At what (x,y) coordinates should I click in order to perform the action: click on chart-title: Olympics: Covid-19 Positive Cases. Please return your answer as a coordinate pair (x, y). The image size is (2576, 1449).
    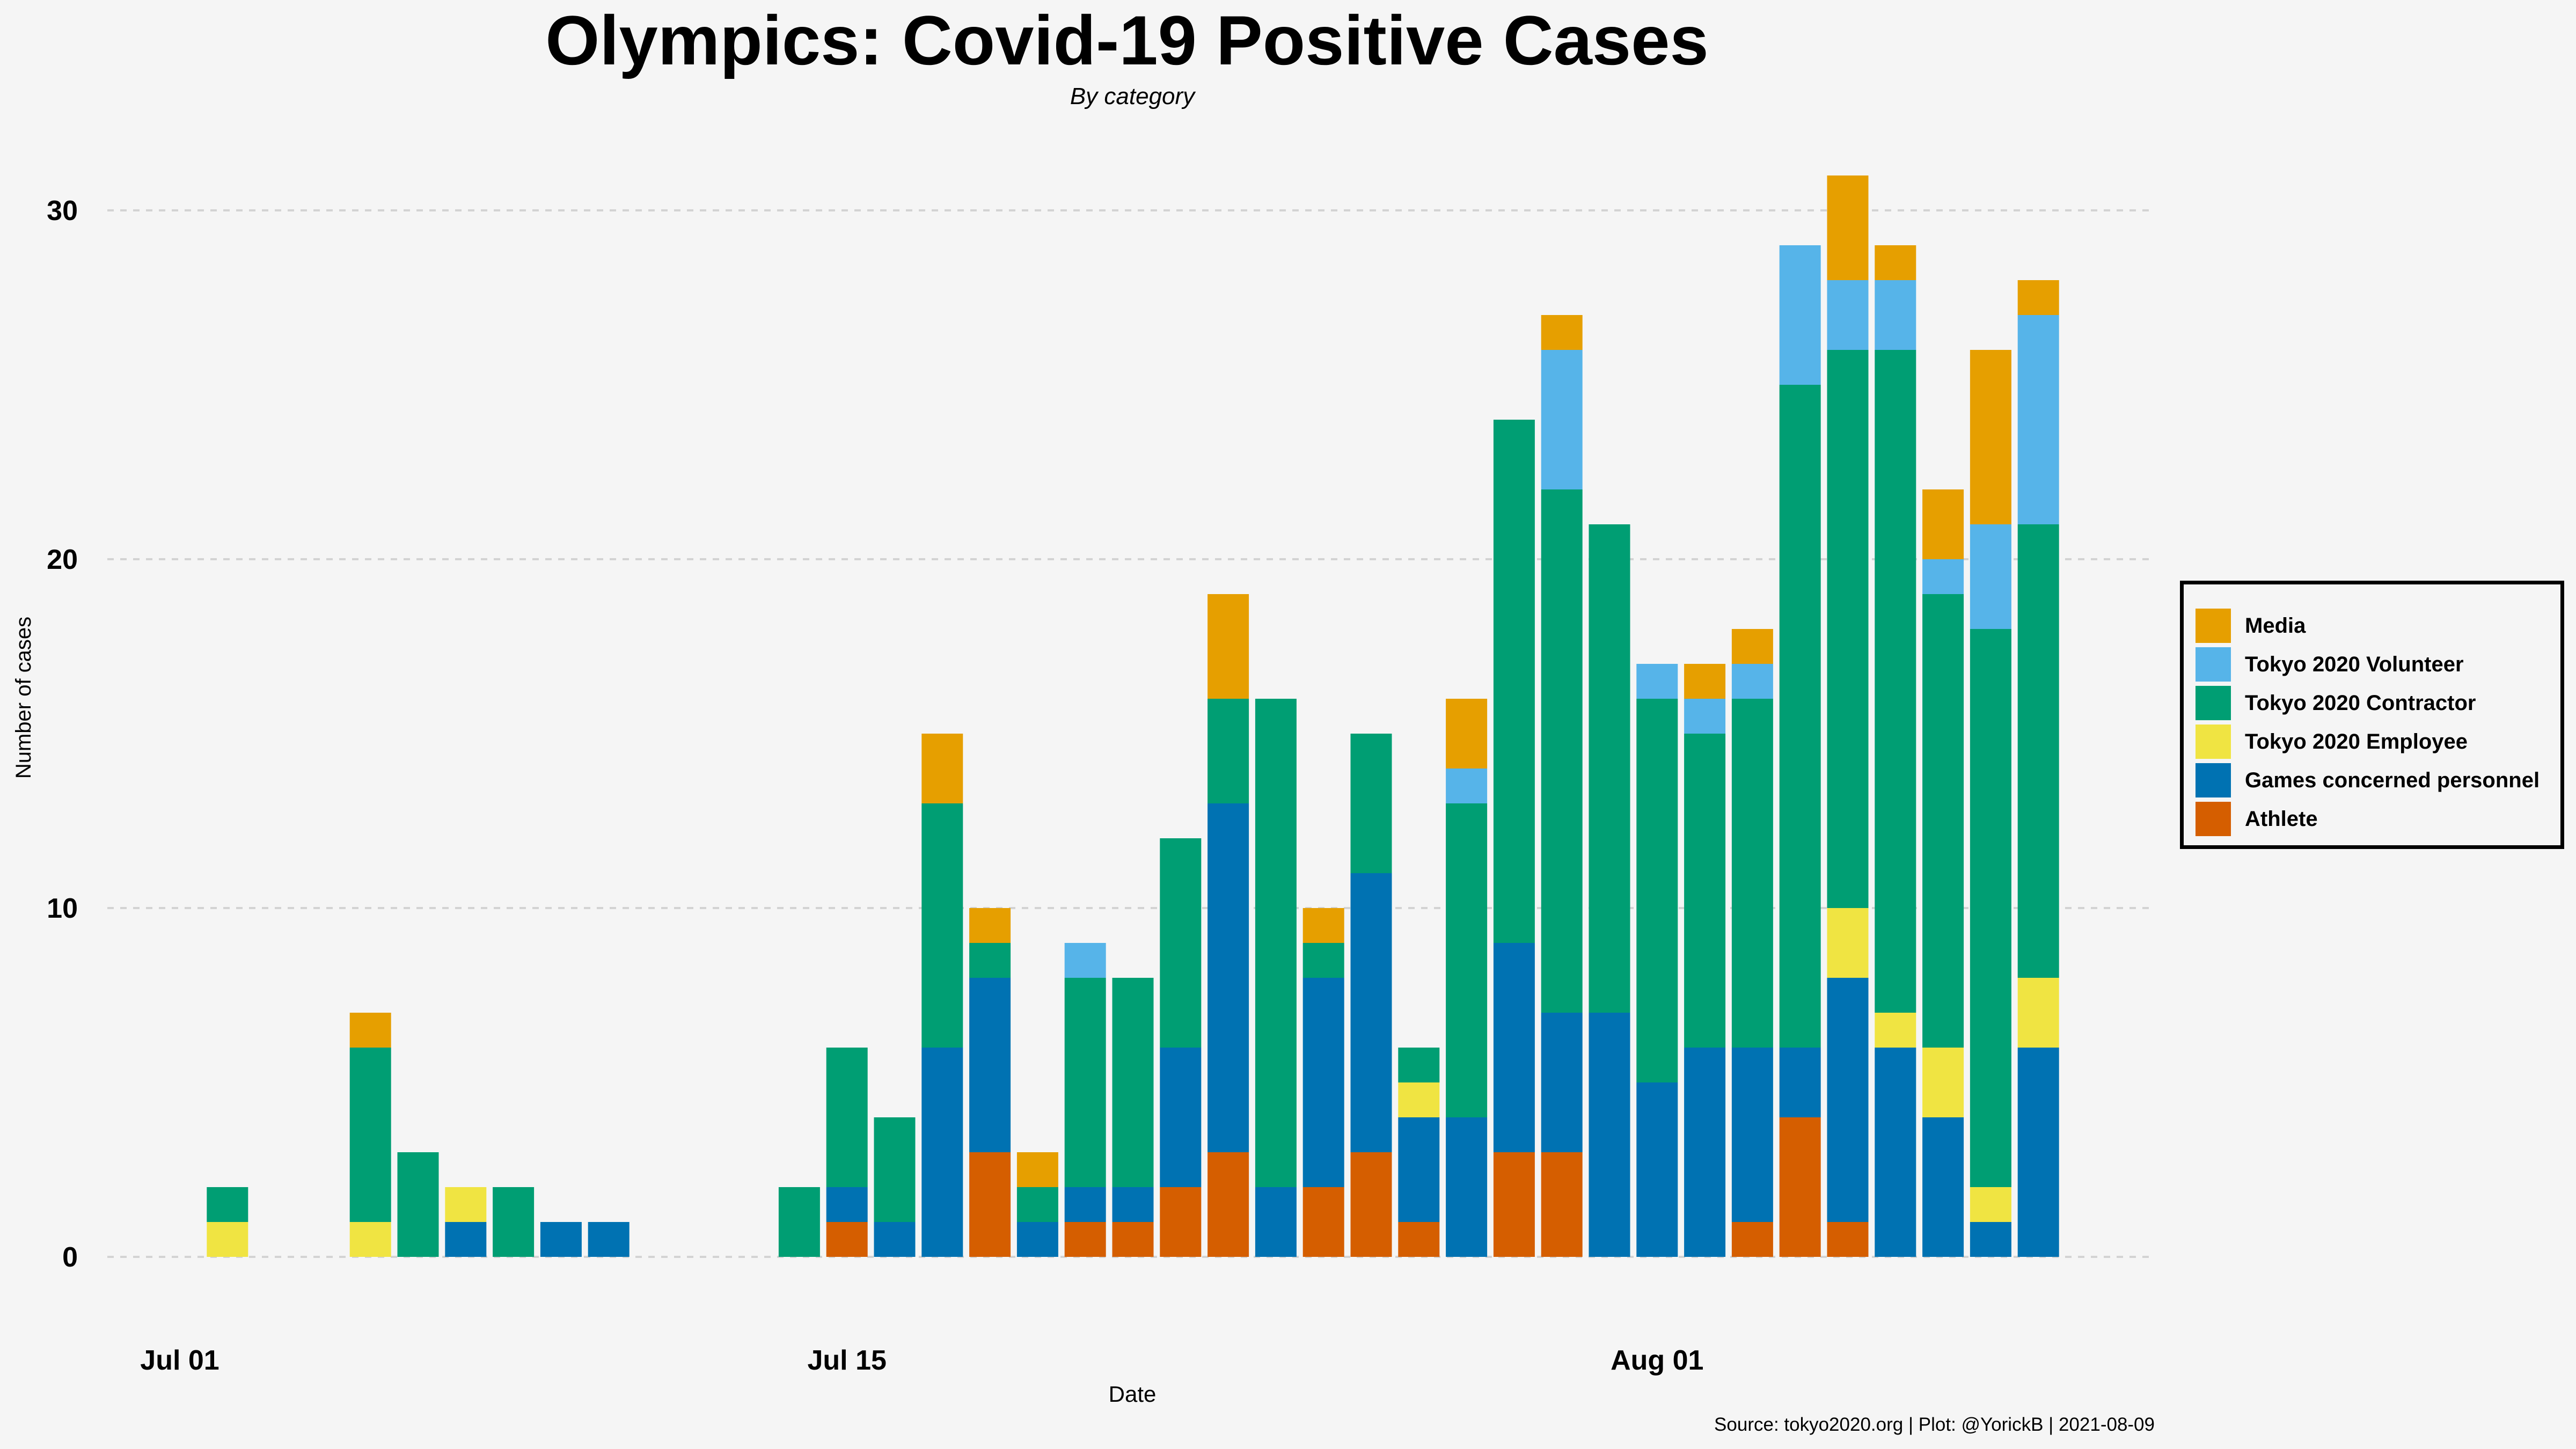
    Looking at the image, I should click on (1127, 40).